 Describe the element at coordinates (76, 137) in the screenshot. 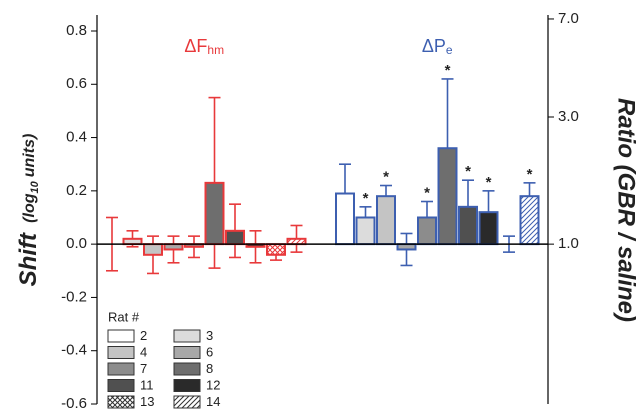

I see `y-tick-label: 0.4` at that location.